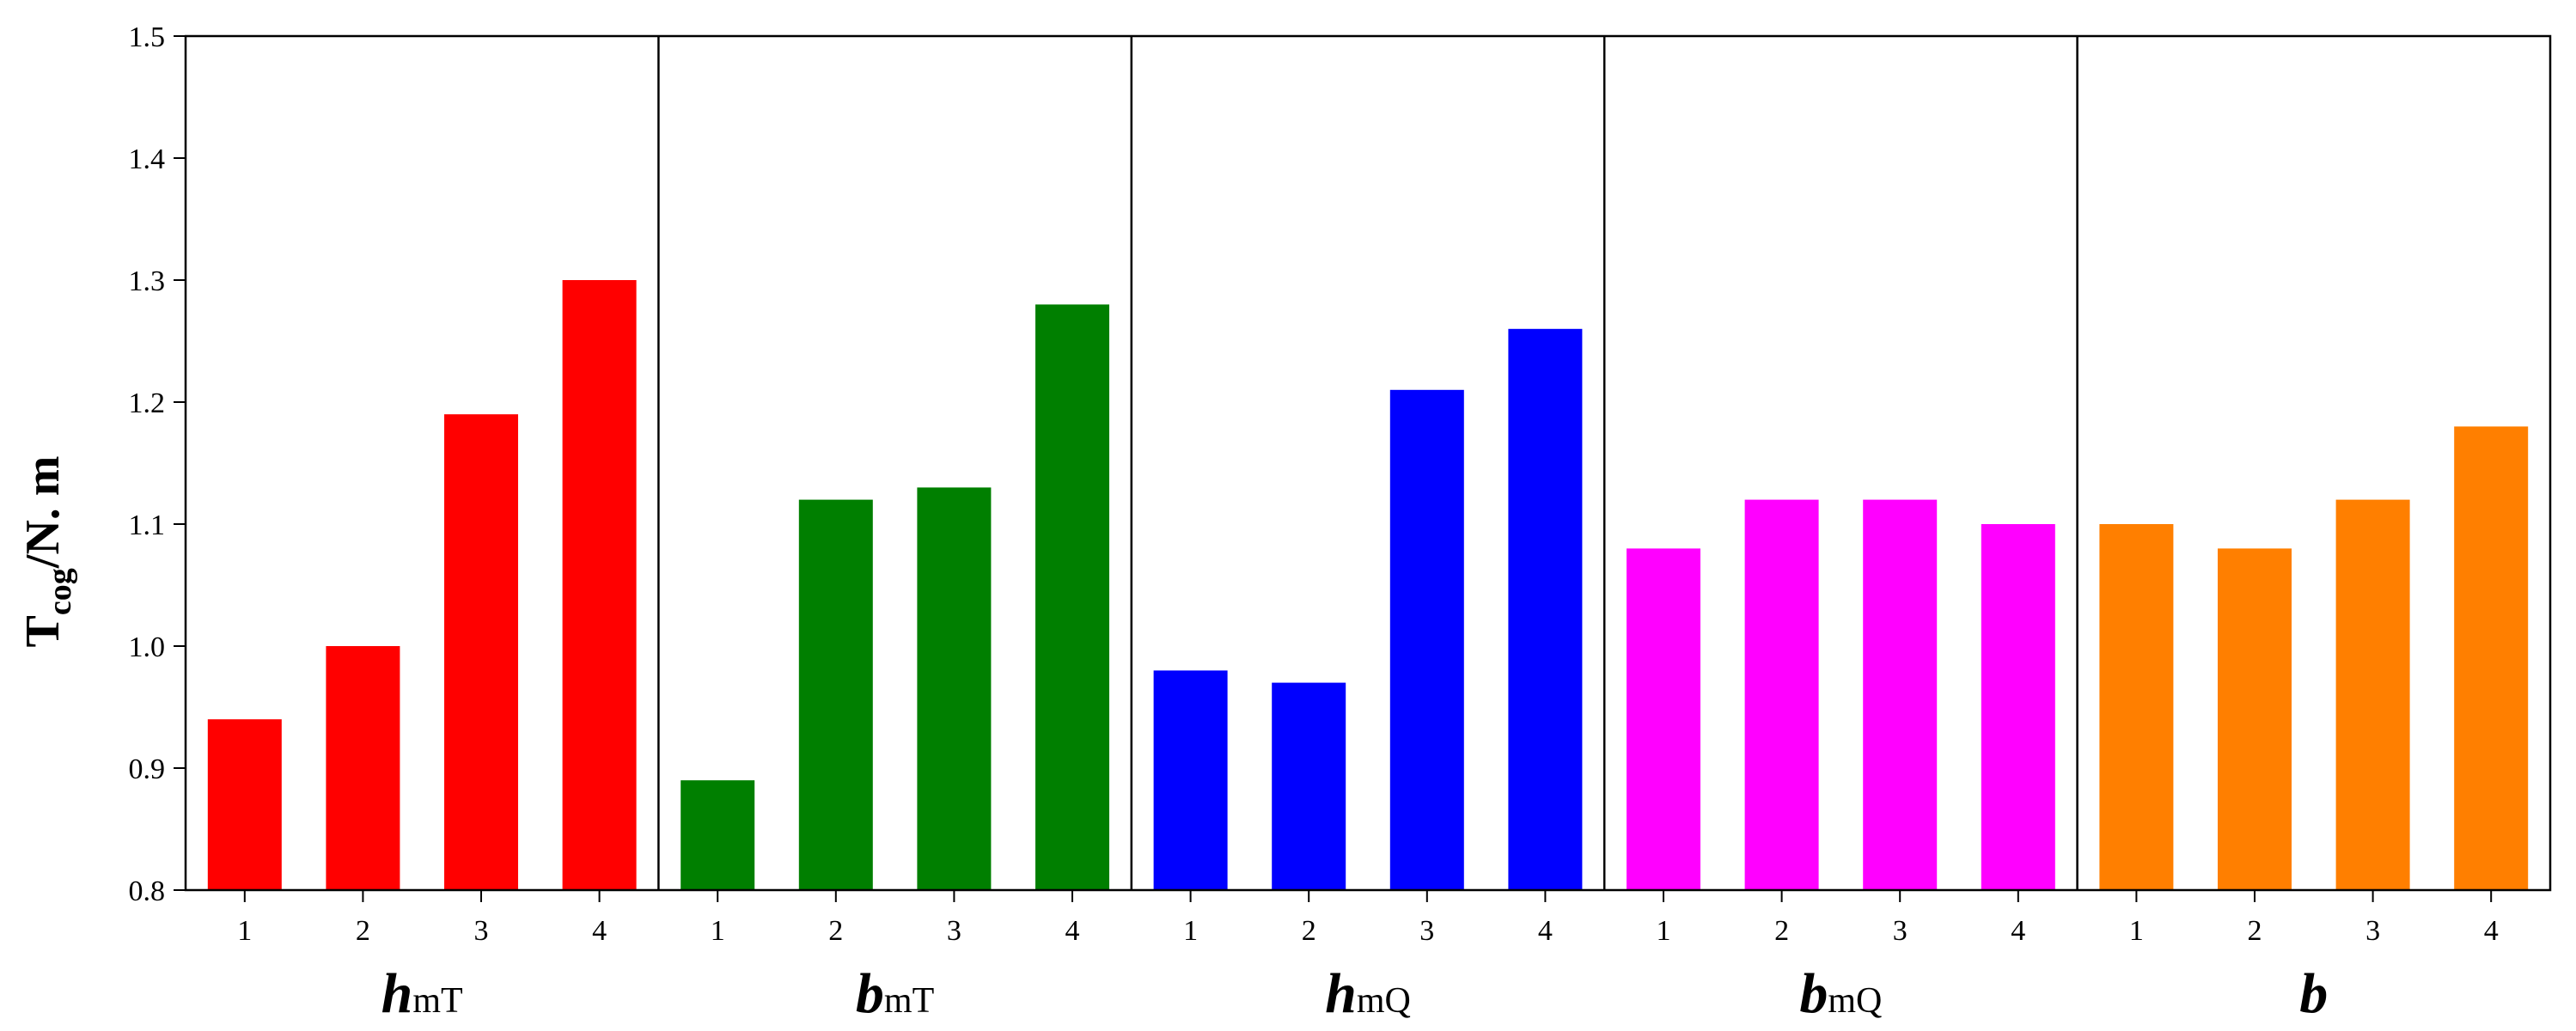 The width and height of the screenshot is (2576, 1031). I want to click on y-tick-label: 1.2, so click(147, 403).